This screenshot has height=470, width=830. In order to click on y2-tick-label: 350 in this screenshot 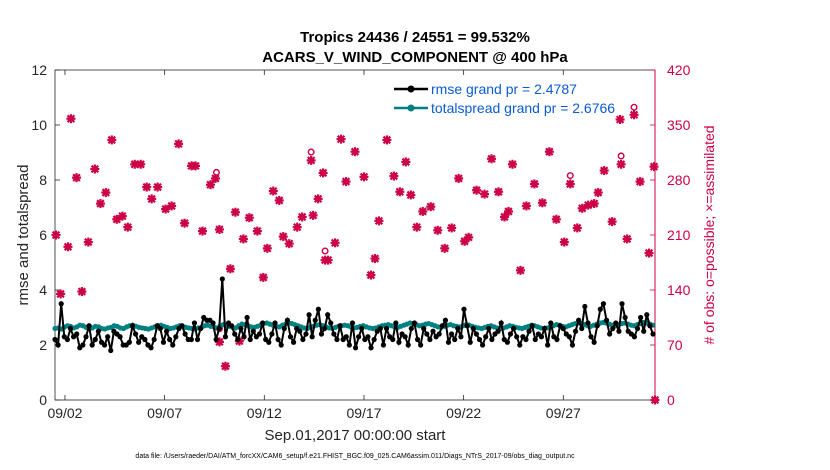, I will do `click(679, 125)`.